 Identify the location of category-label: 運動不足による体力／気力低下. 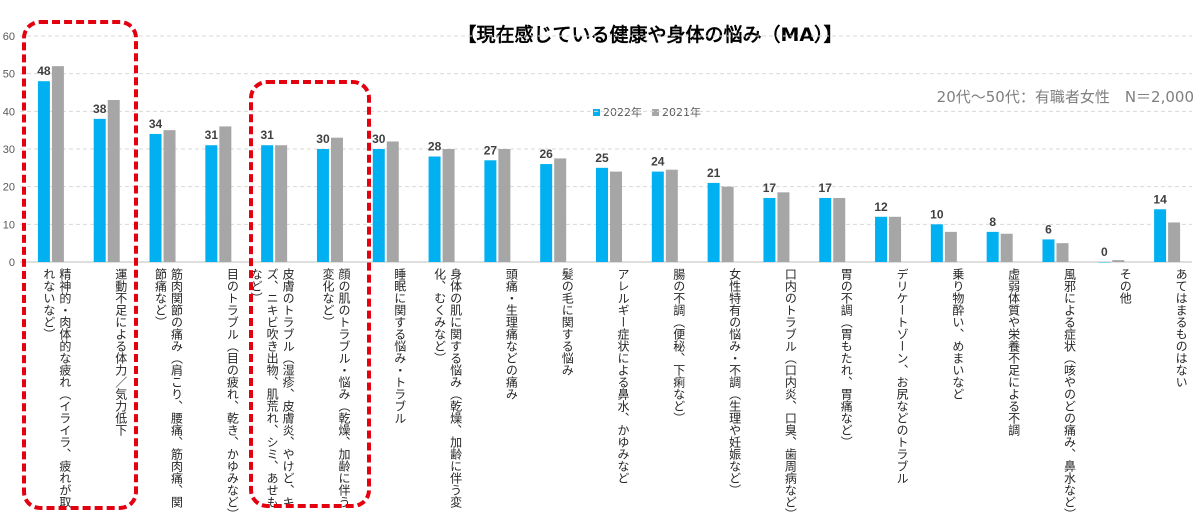
(120, 352).